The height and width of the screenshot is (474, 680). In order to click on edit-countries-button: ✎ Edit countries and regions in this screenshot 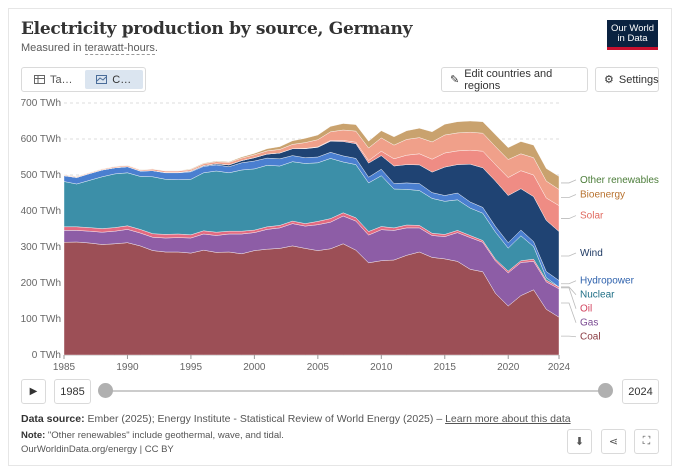, I will do `click(514, 79)`.